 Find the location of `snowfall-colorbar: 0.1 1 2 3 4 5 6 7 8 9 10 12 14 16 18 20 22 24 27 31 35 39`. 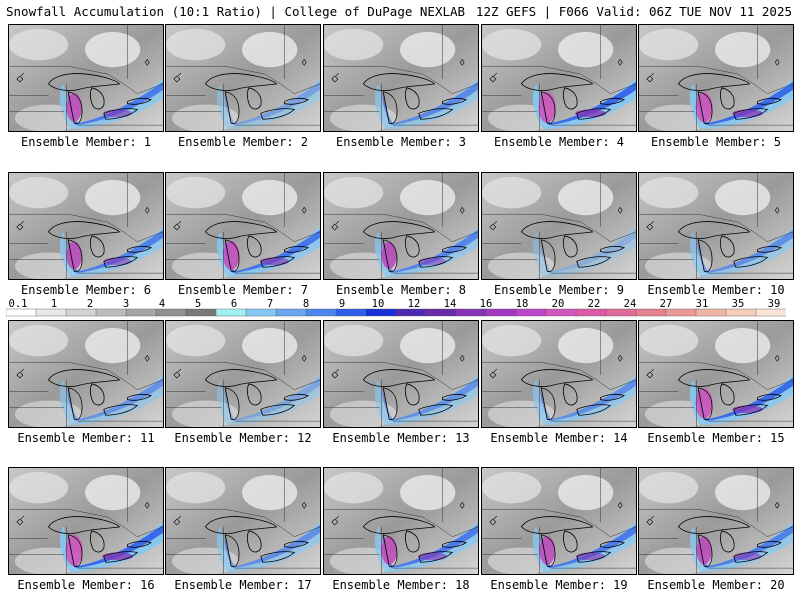

snowfall-colorbar: 0.1 1 2 3 4 5 6 7 8 9 10 12 14 16 18 20 22 24 27 31 35 39 is located at coordinates (396, 307).